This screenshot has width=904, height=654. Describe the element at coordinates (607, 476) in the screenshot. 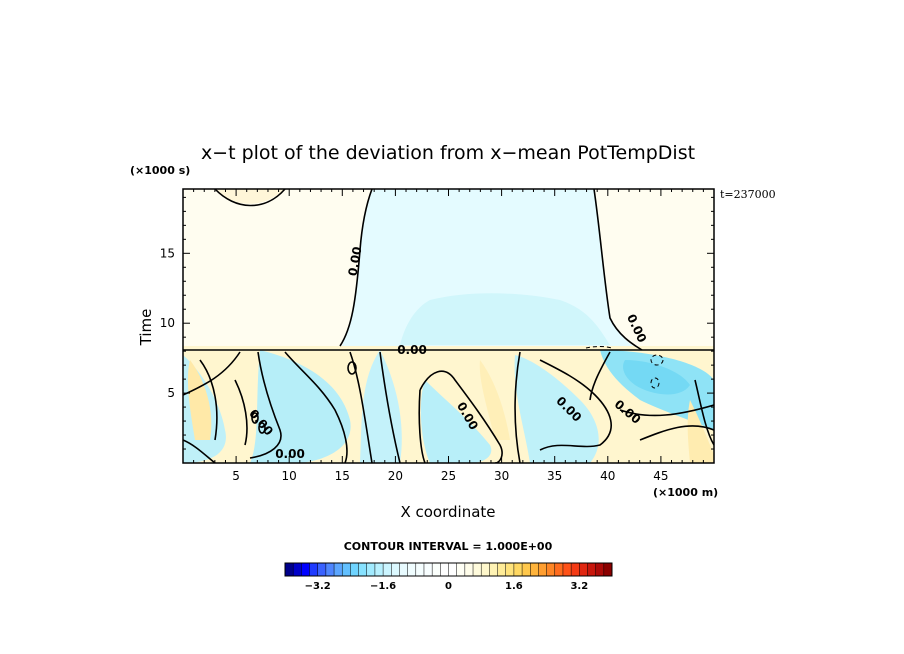

I see `x-tick-label: 40` at that location.